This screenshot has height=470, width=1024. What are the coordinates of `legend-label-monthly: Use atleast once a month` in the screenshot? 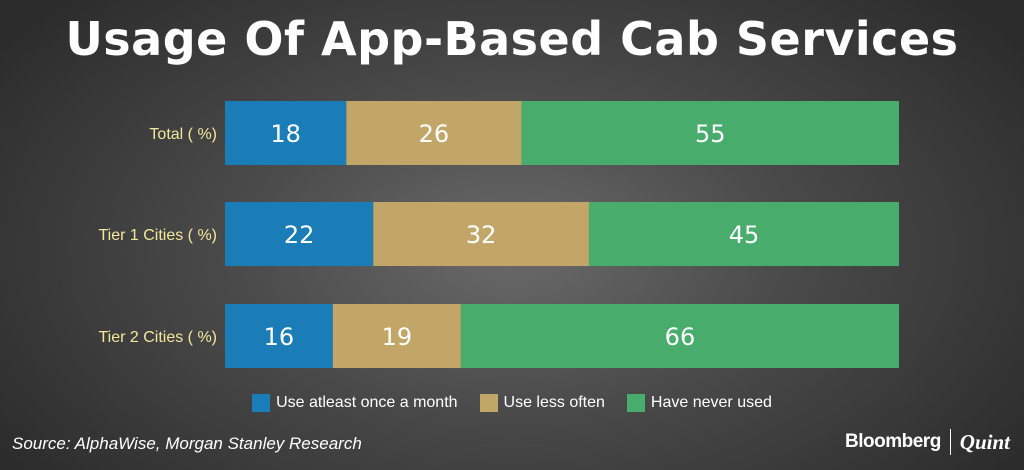 It's located at (367, 402).